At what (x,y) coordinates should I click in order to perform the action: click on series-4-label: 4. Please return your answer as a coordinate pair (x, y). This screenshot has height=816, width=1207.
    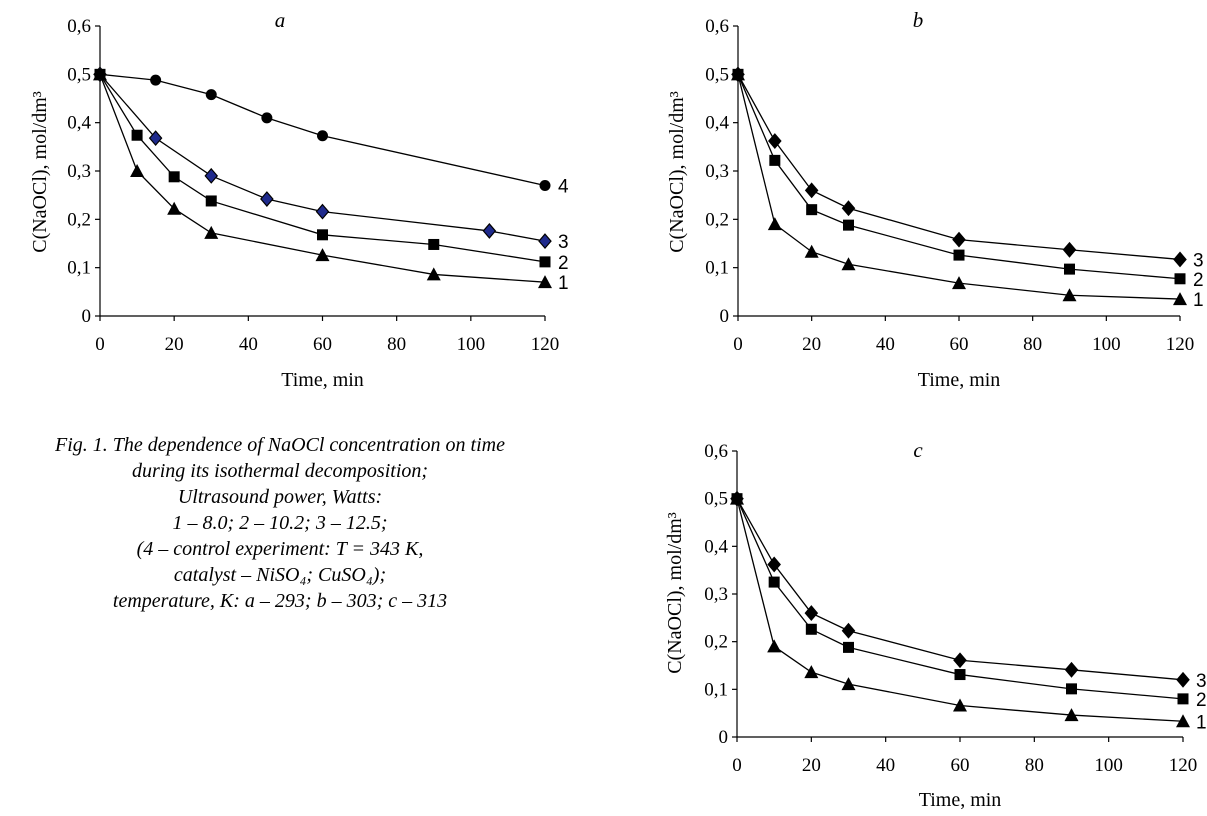
    Looking at the image, I should click on (563, 187).